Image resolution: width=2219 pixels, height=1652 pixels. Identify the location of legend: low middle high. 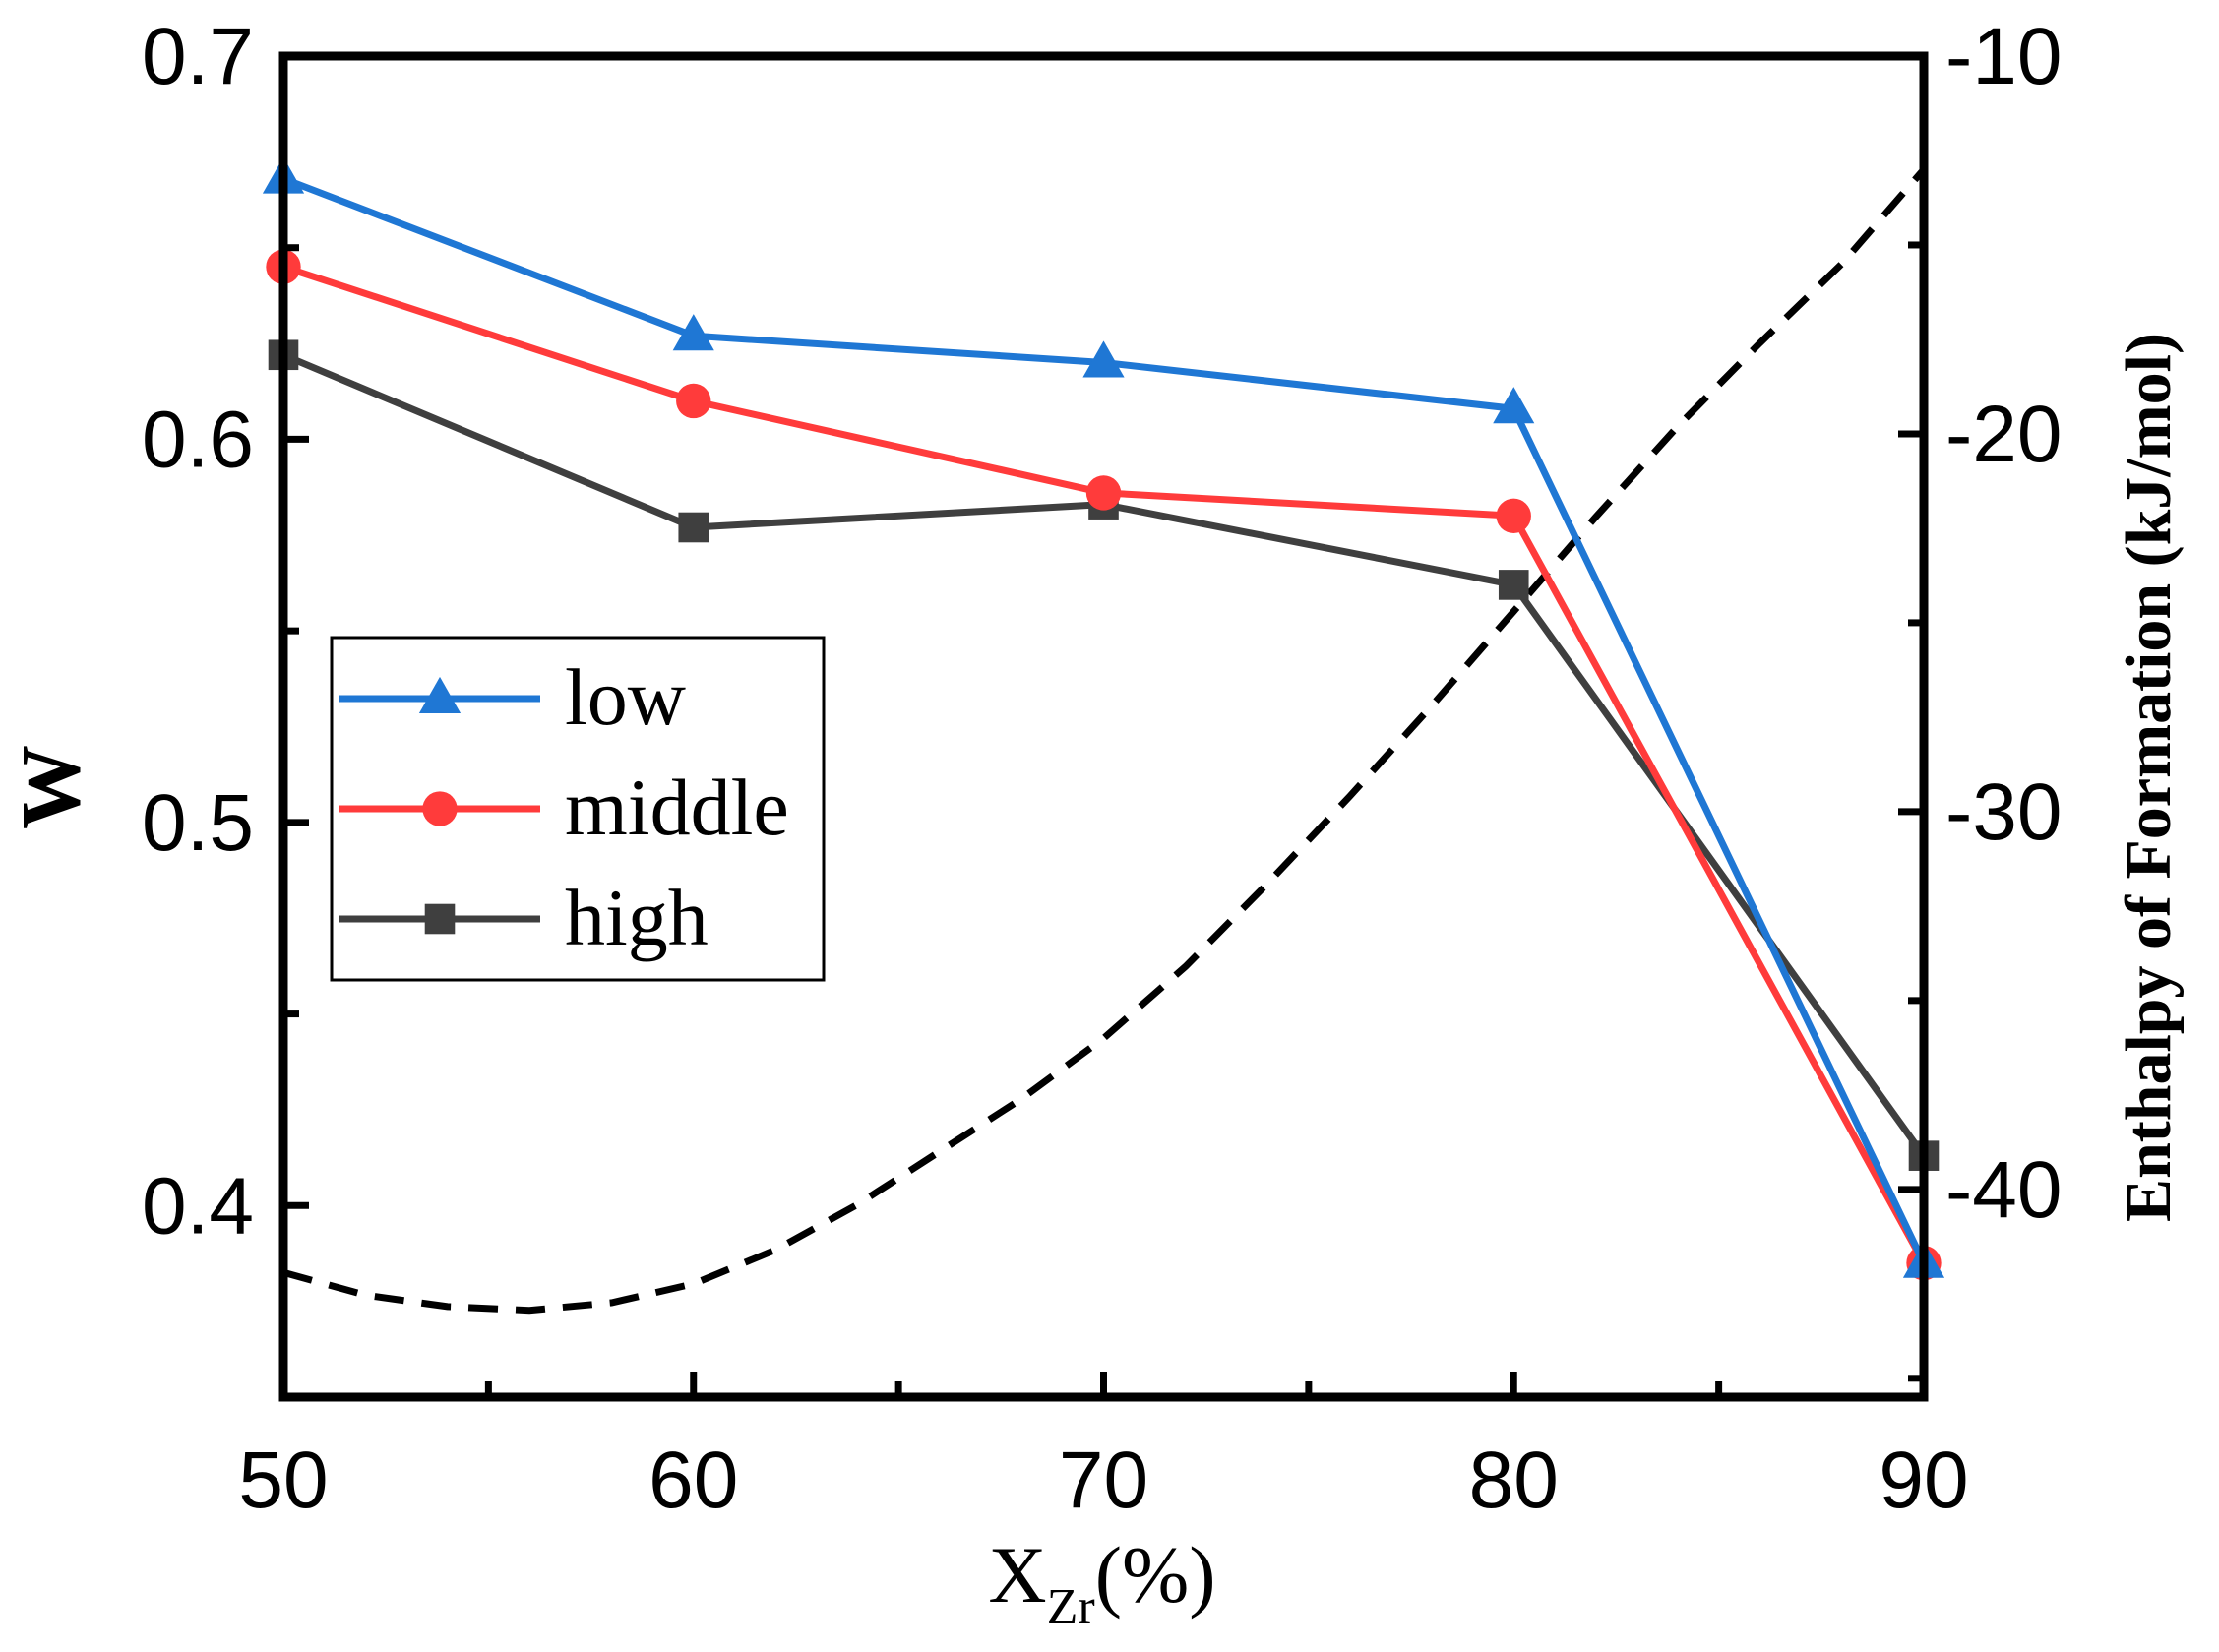
(578, 809).